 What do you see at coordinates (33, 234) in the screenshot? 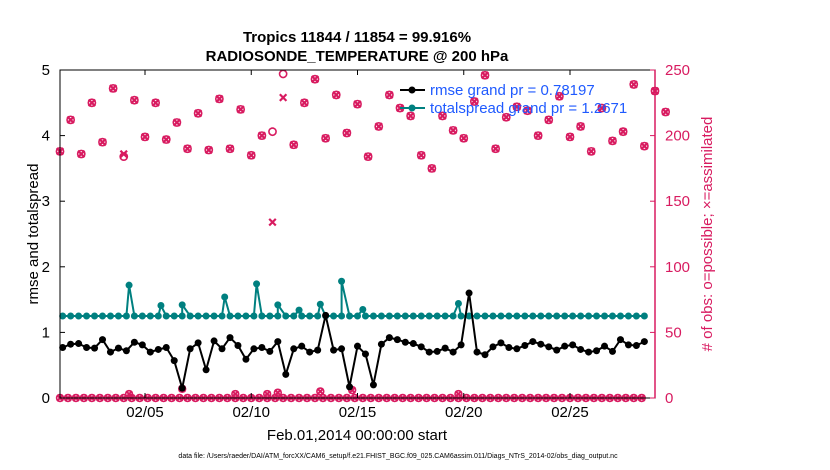
I see `y-axis-label-left: rmse and totalspread` at bounding box center [33, 234].